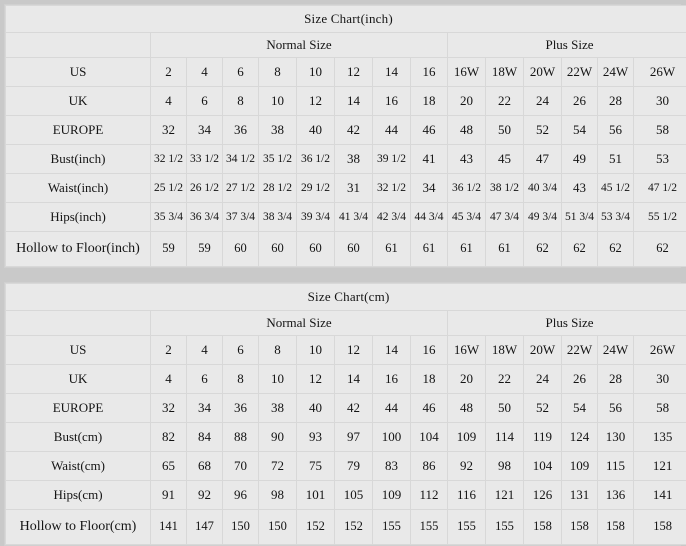 This screenshot has width=686, height=546. I want to click on data-cell: 26 1/2, so click(205, 188).